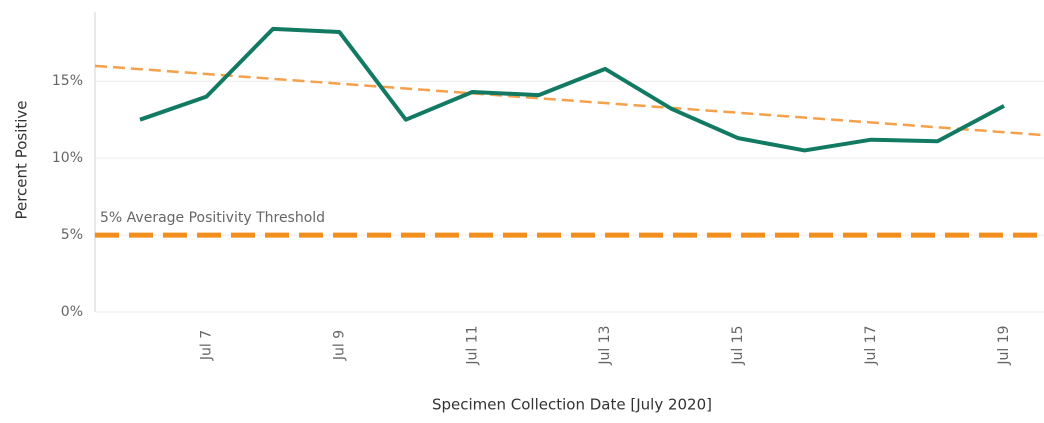  I want to click on x-tick-label: Jul 13, so click(605, 345).